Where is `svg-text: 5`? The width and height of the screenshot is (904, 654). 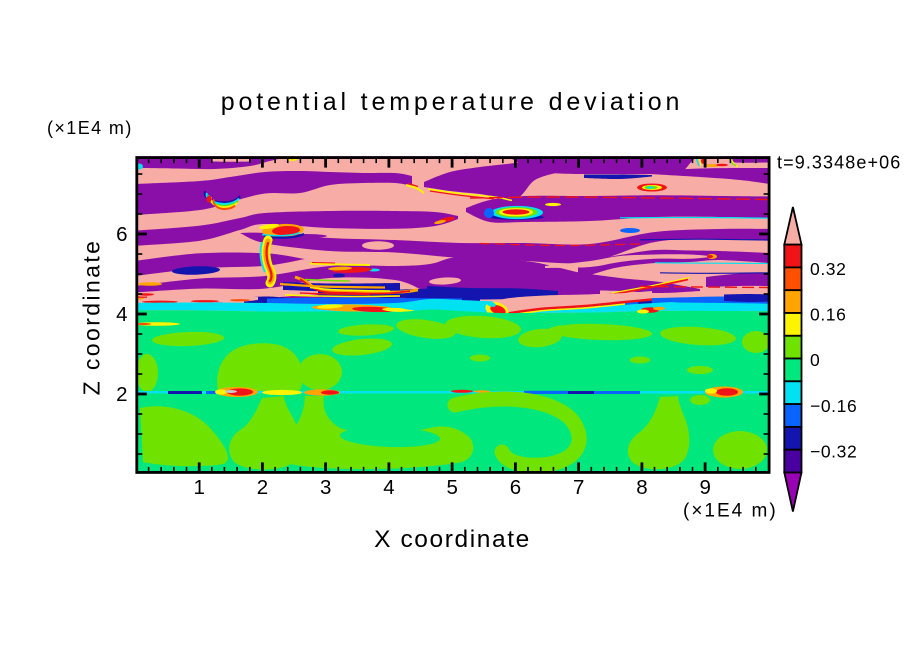 svg-text: 5 is located at coordinates (451, 487).